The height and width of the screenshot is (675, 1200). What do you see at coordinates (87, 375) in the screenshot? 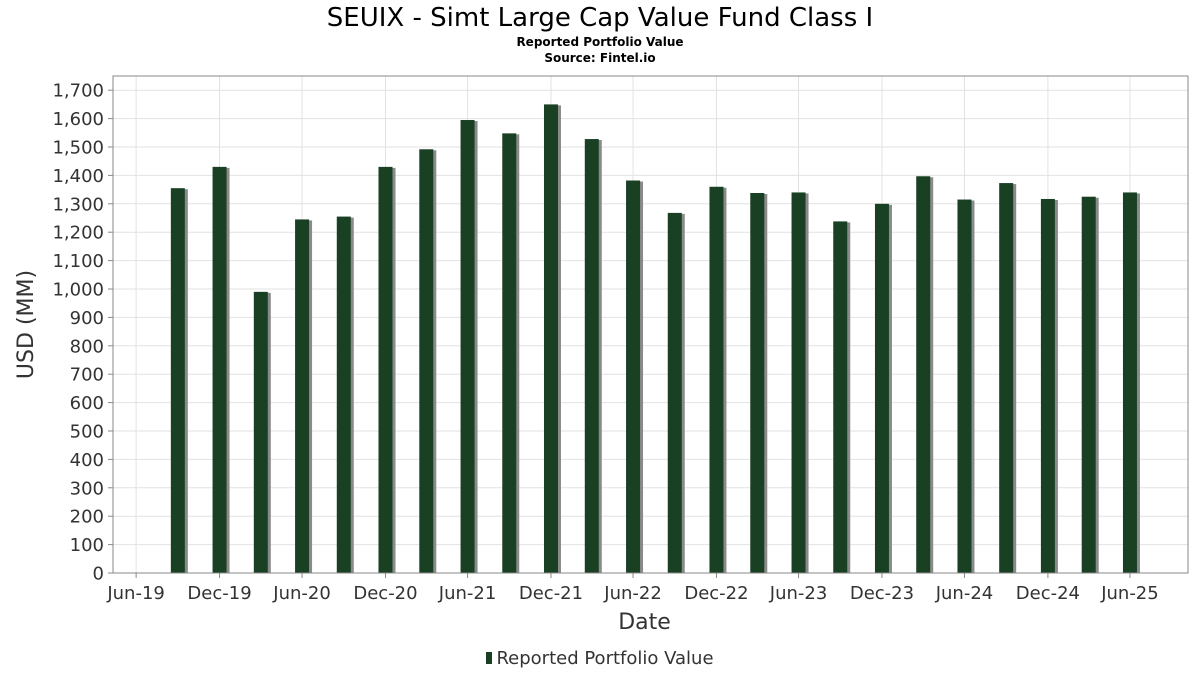
I see `y-tick-label: 700` at bounding box center [87, 375].